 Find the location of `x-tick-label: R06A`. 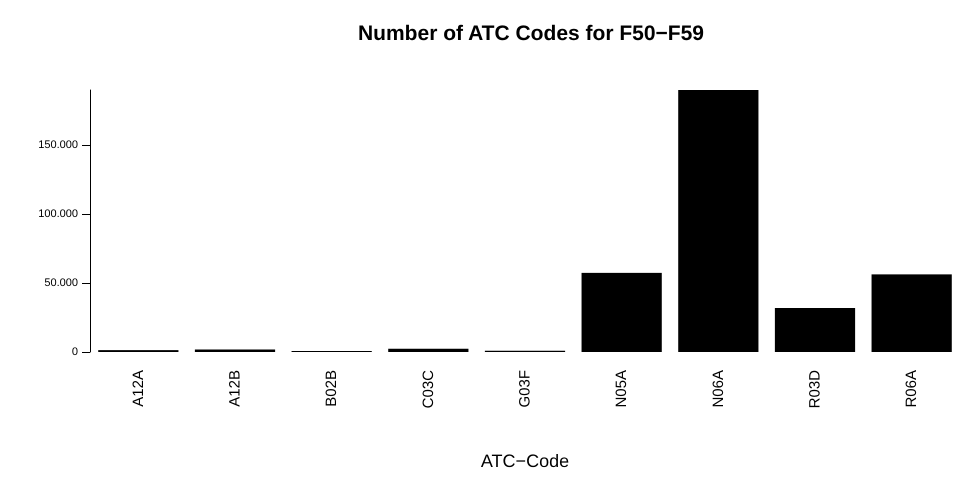

x-tick-label: R06A is located at coordinates (911, 389).